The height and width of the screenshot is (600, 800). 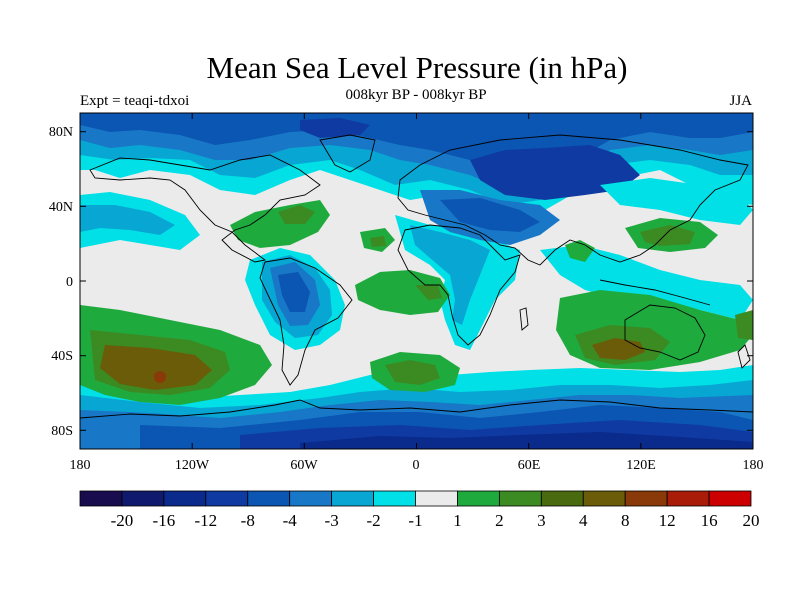 What do you see at coordinates (347, 153) in the screenshot?
I see `coast-greenland` at bounding box center [347, 153].